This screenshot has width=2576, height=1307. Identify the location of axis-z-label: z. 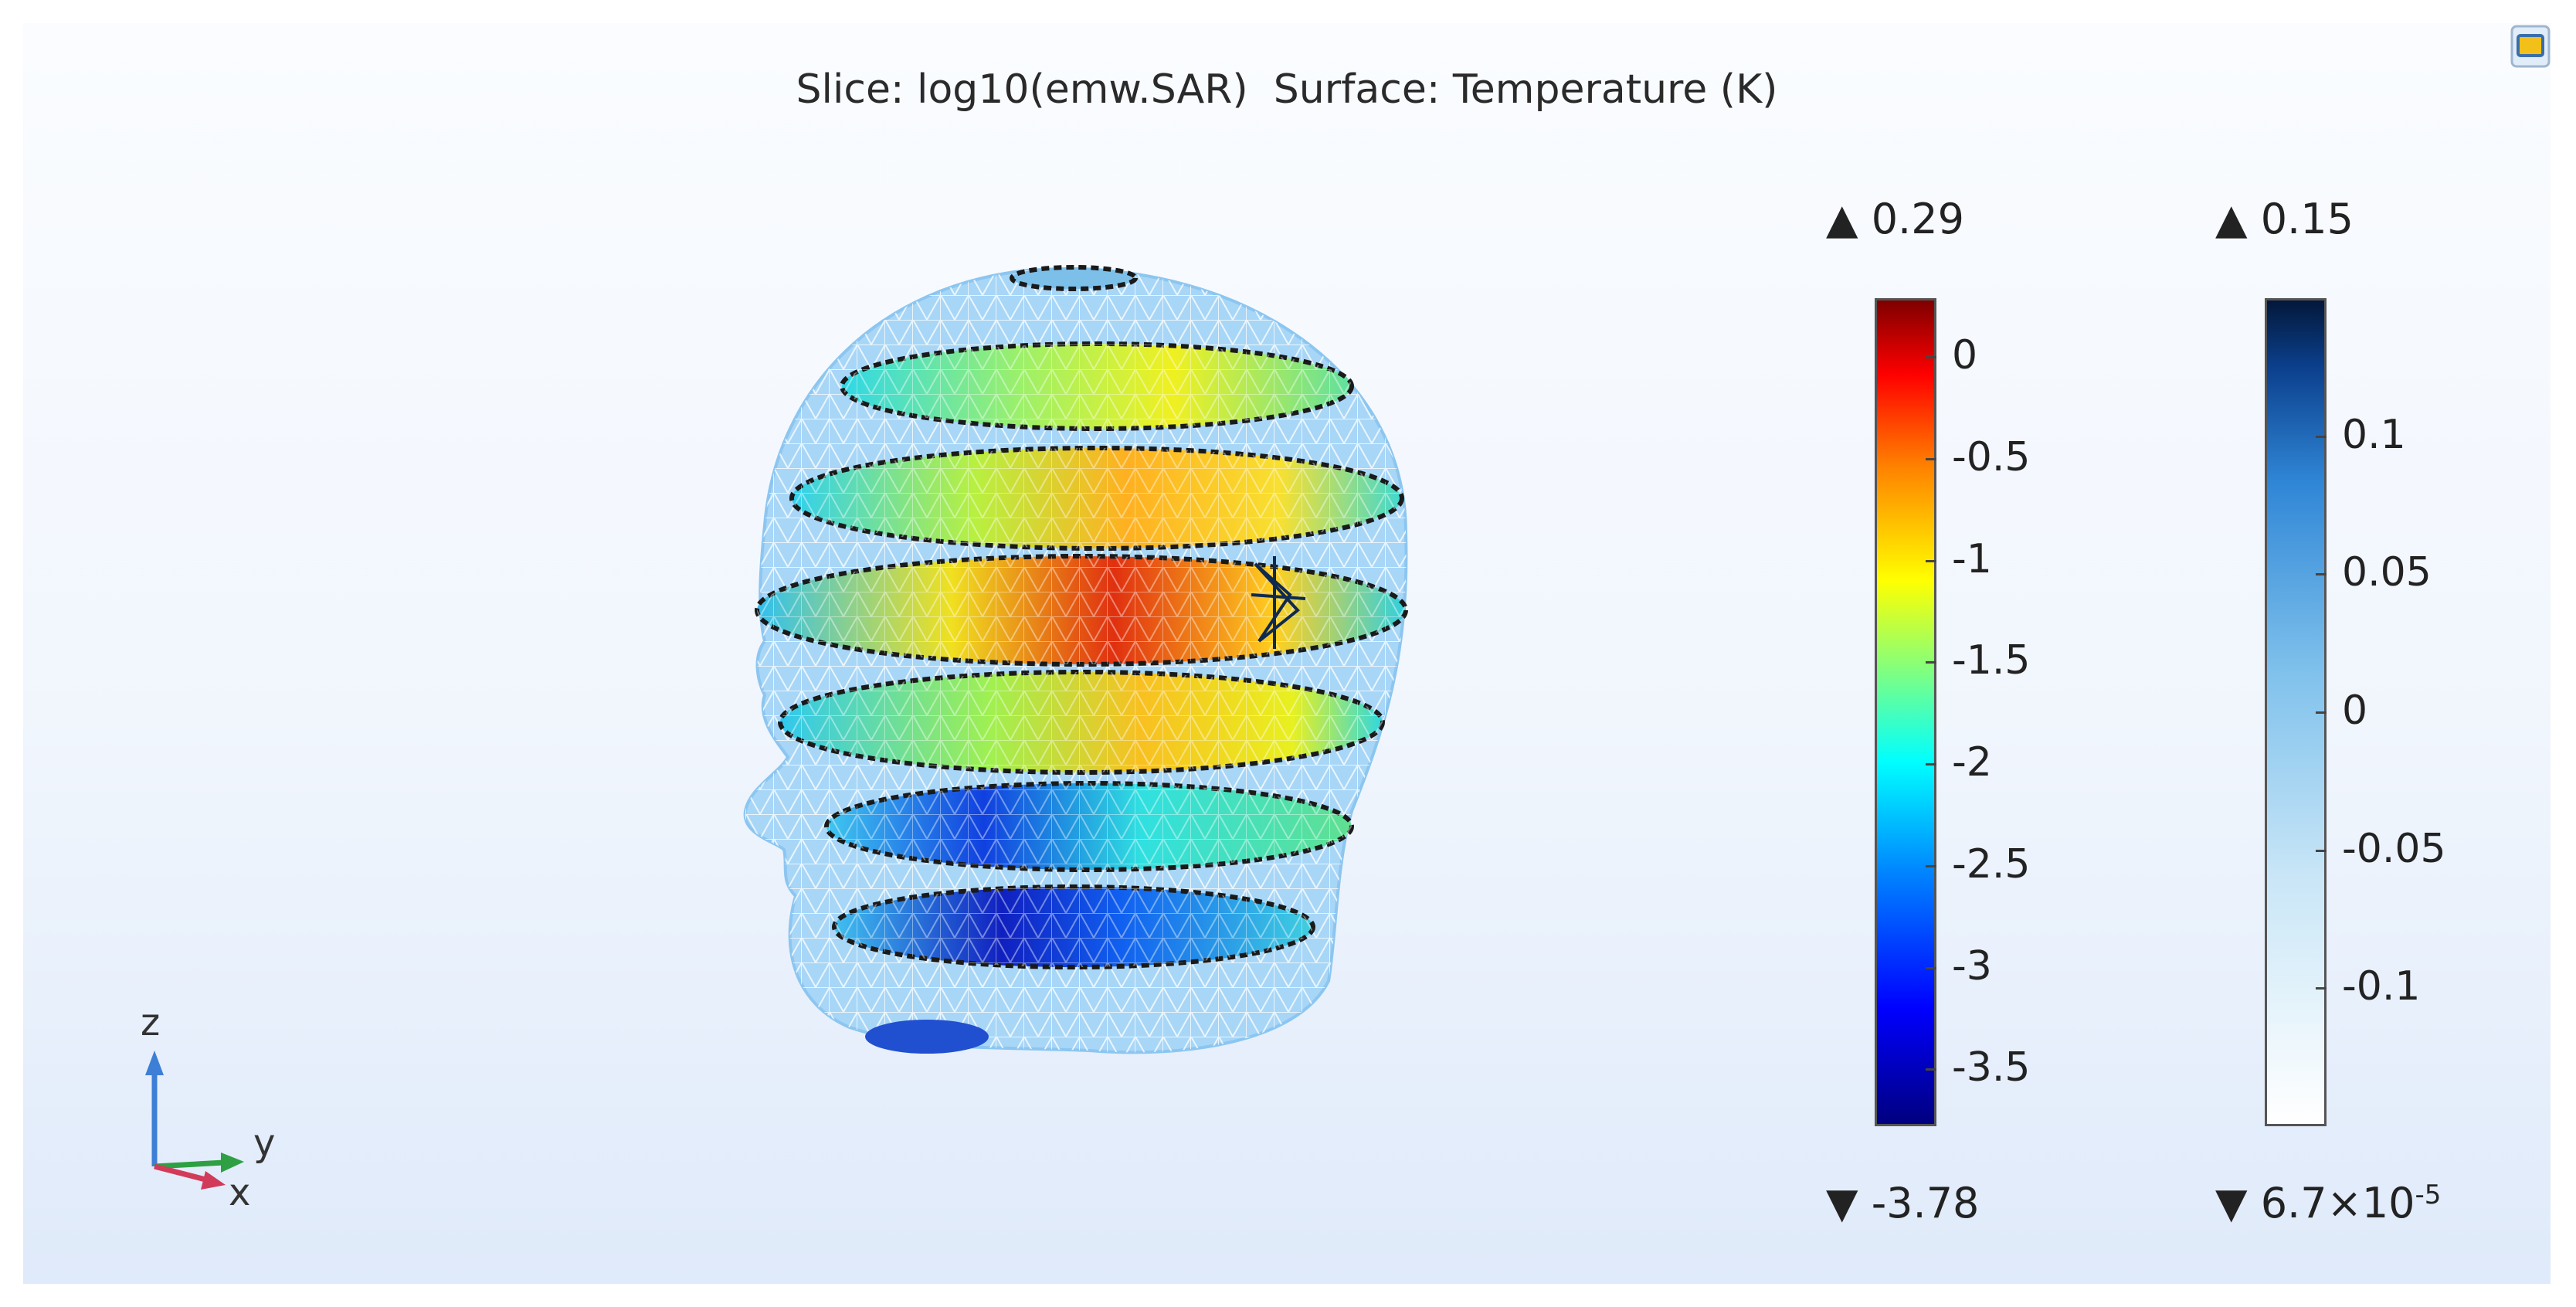
(150, 1022).